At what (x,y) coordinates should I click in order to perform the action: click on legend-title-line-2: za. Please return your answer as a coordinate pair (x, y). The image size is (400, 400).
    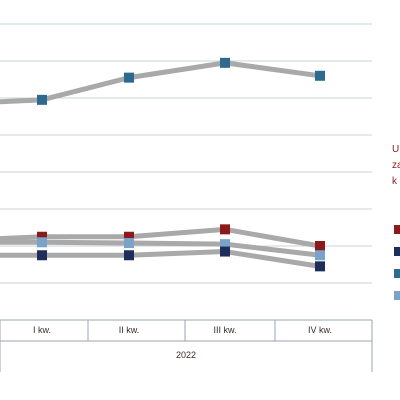
    Looking at the image, I should click on (396, 165).